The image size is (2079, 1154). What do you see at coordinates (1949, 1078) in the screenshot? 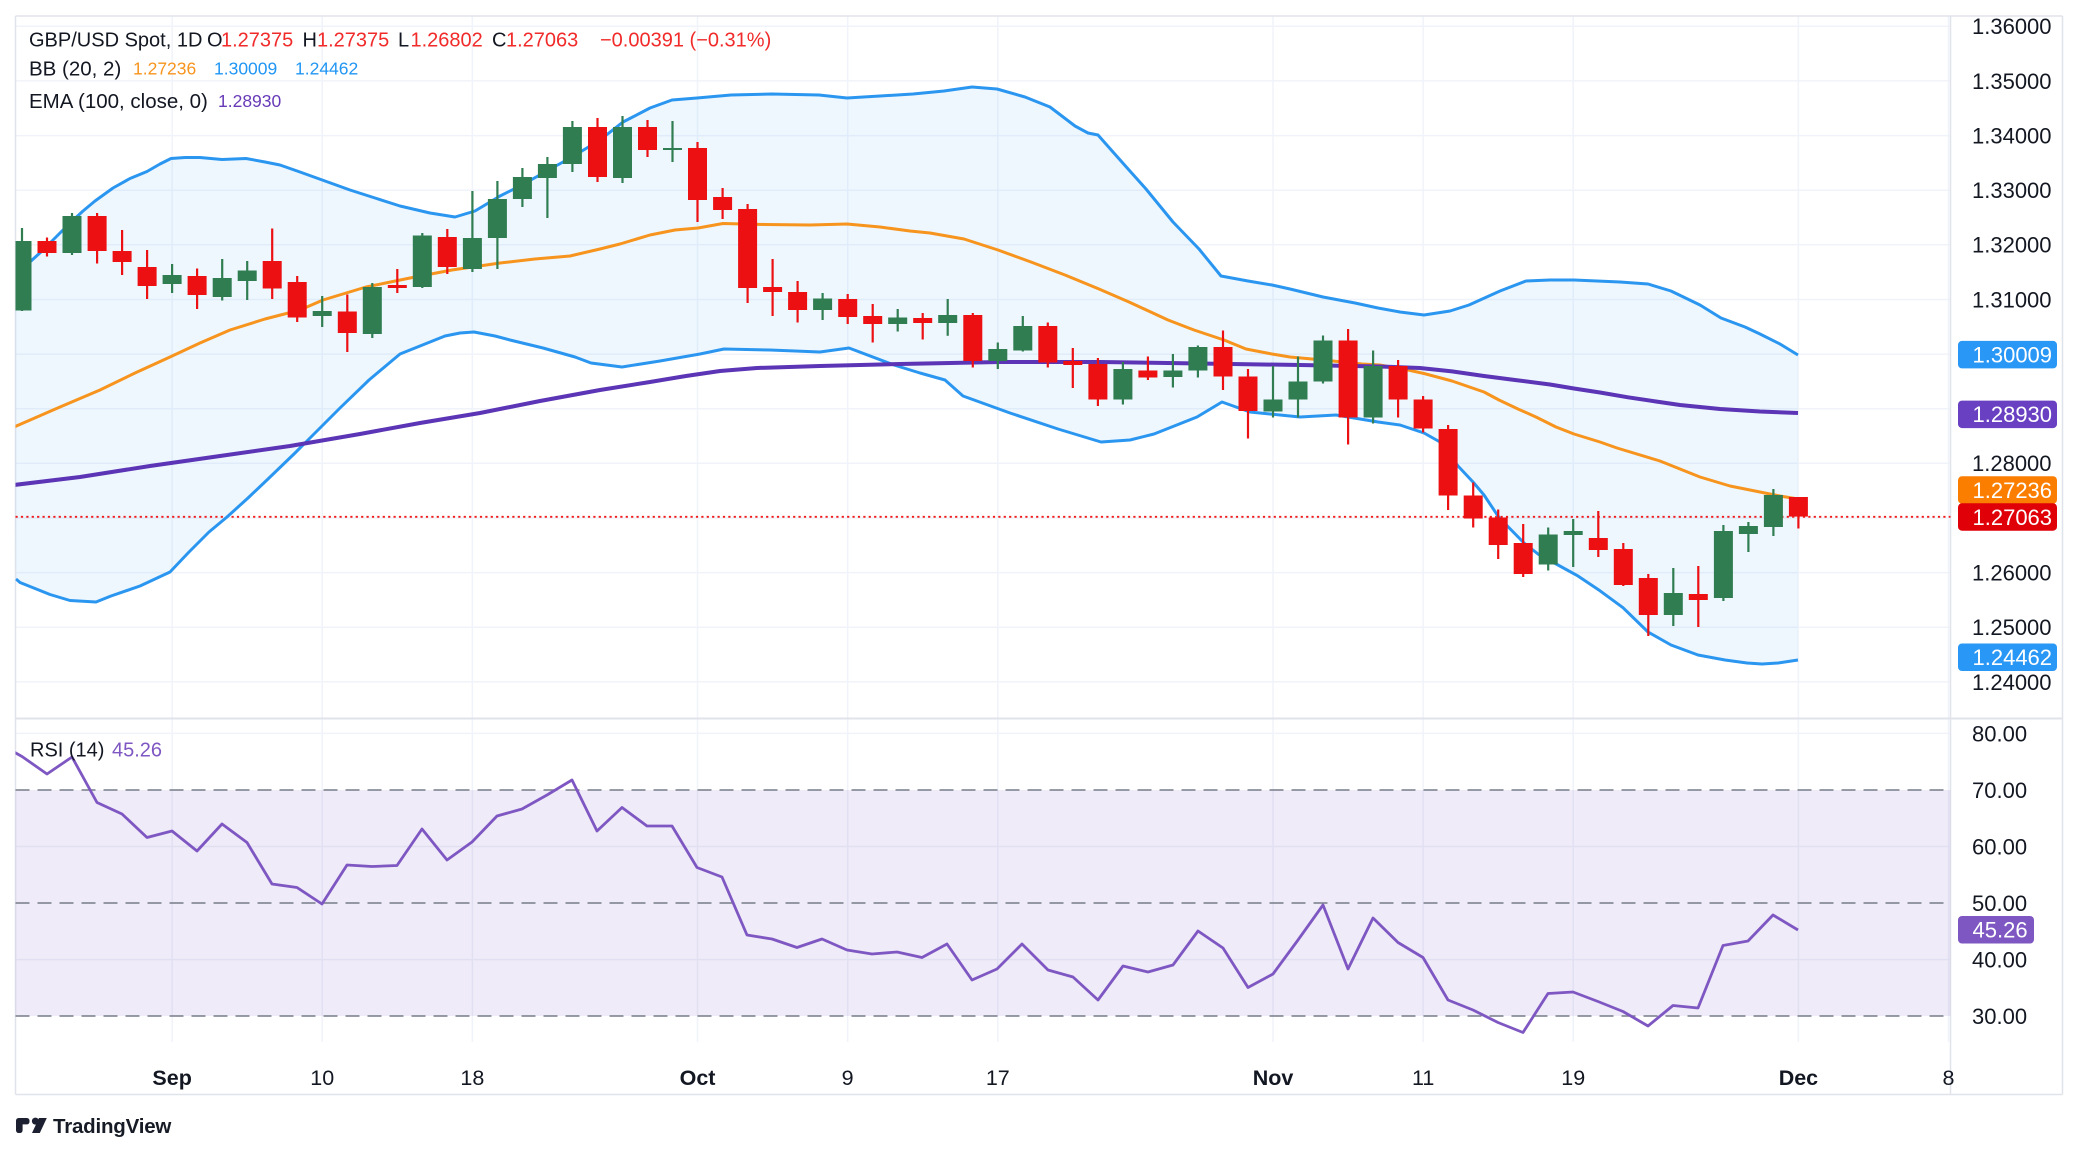
I see `svg-text: 8` at bounding box center [1949, 1078].